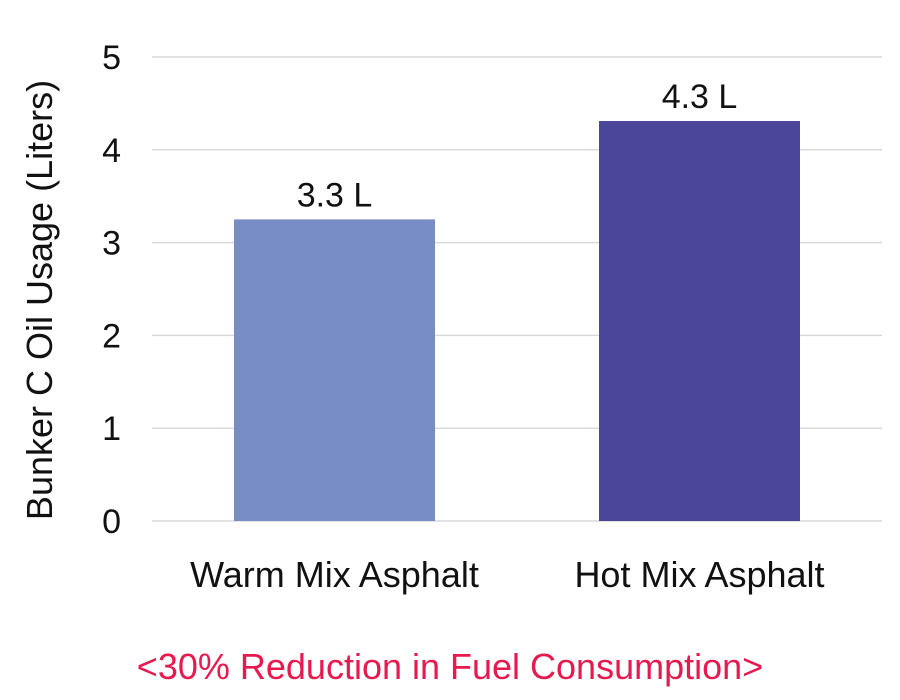  What do you see at coordinates (334, 370) in the screenshot?
I see `bar-warm-mix-asphalt` at bounding box center [334, 370].